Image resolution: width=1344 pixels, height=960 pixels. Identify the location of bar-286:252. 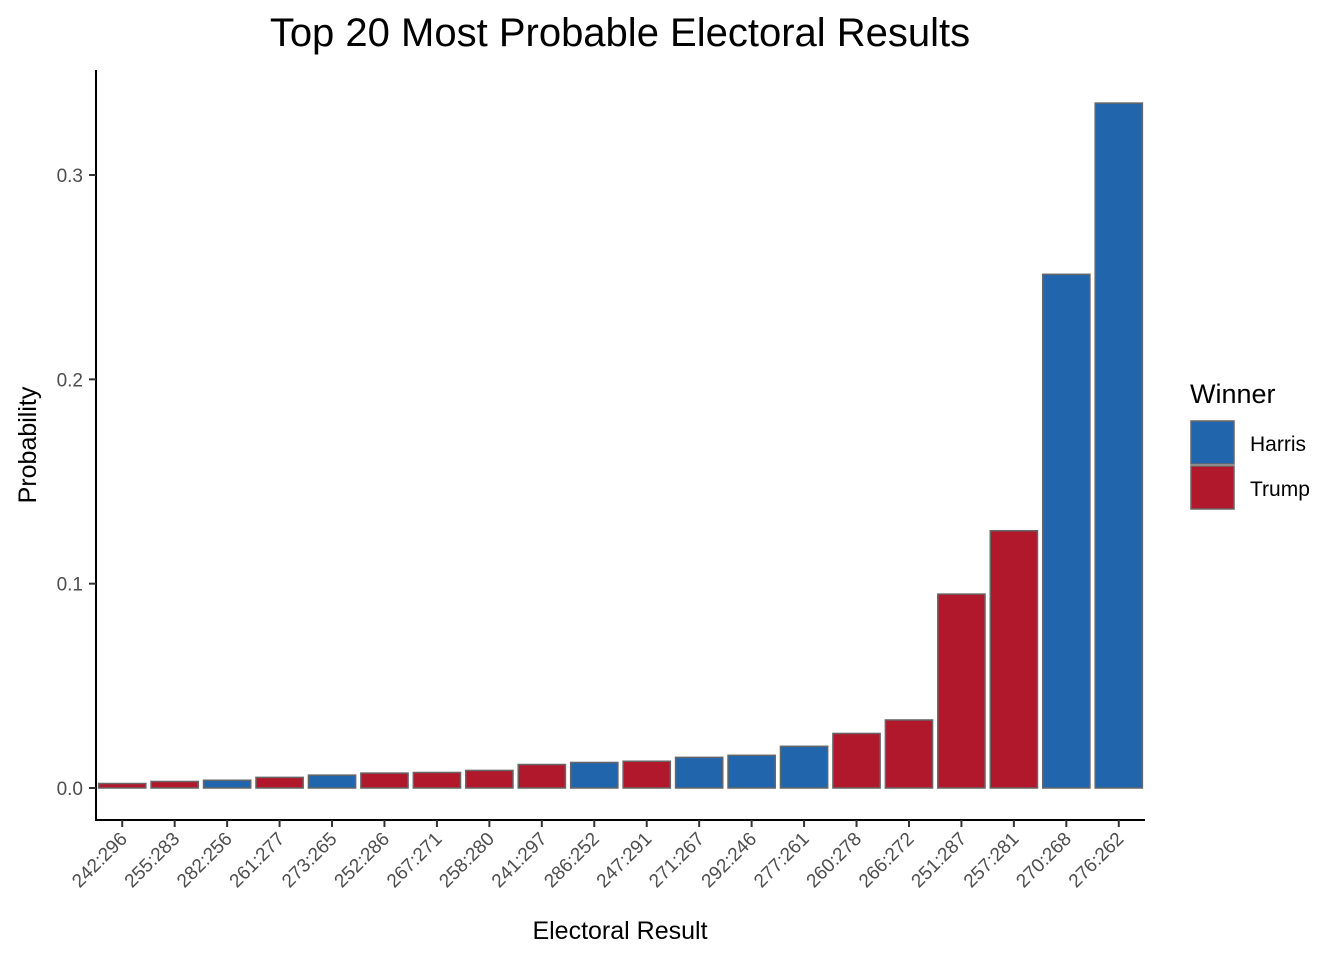
(594, 775).